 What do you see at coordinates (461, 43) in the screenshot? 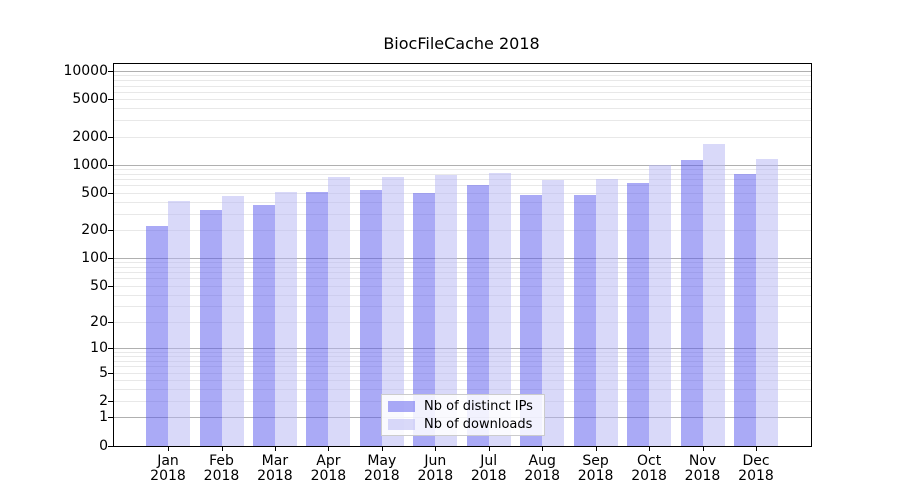
I see `chart-title: BiocFileCache 2018` at bounding box center [461, 43].